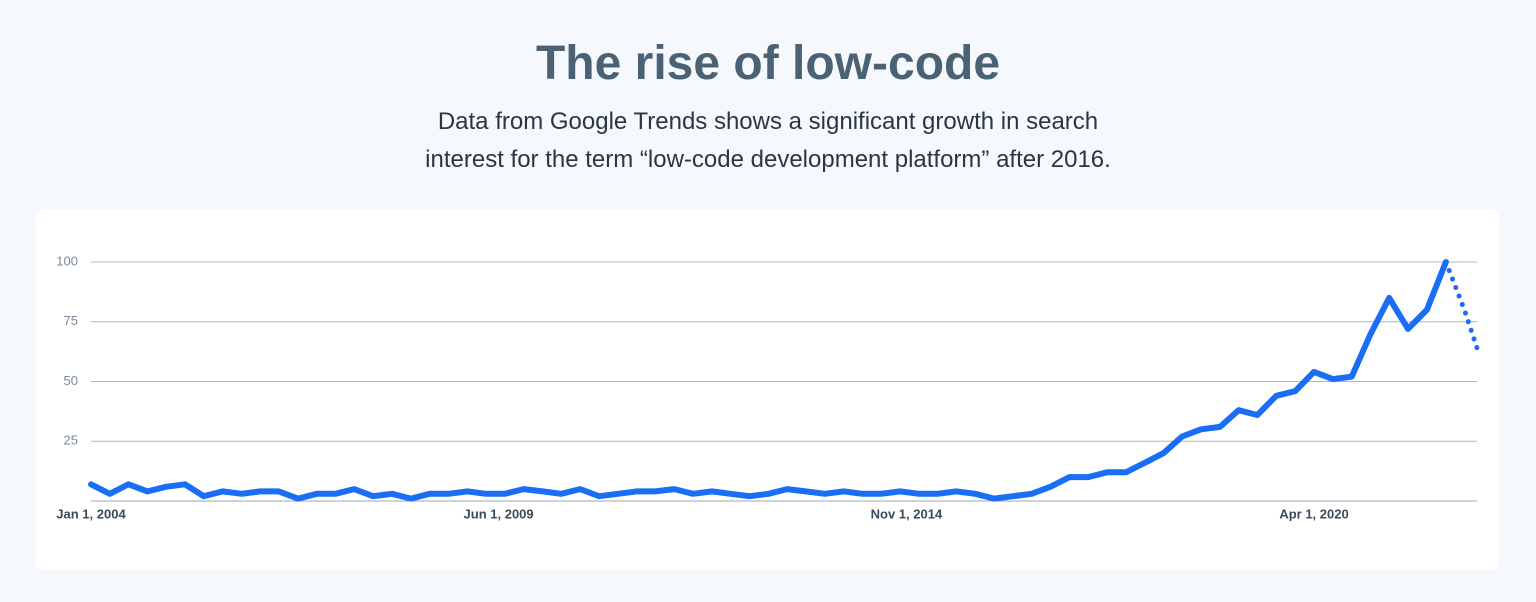 The height and width of the screenshot is (602, 1536). Describe the element at coordinates (768, 63) in the screenshot. I see `chart-title: The rise of low-code` at that location.